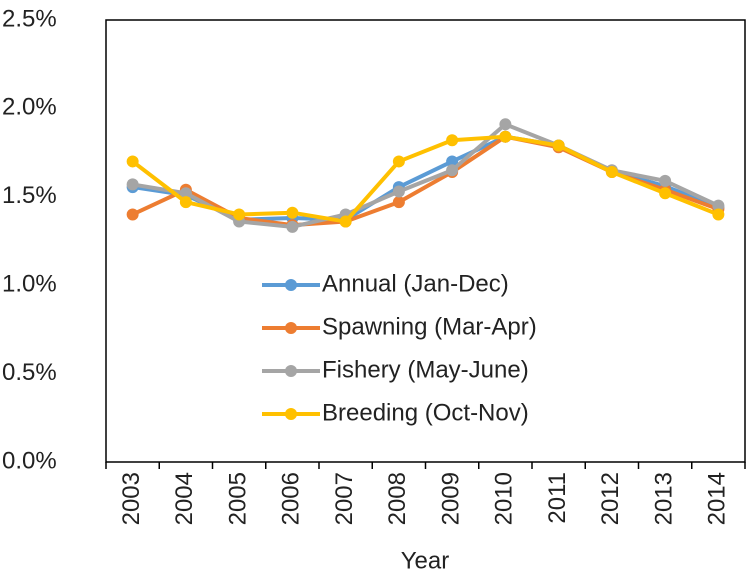 The height and width of the screenshot is (576, 748). Describe the element at coordinates (397, 498) in the screenshot. I see `x-tick-label: 2008` at that location.